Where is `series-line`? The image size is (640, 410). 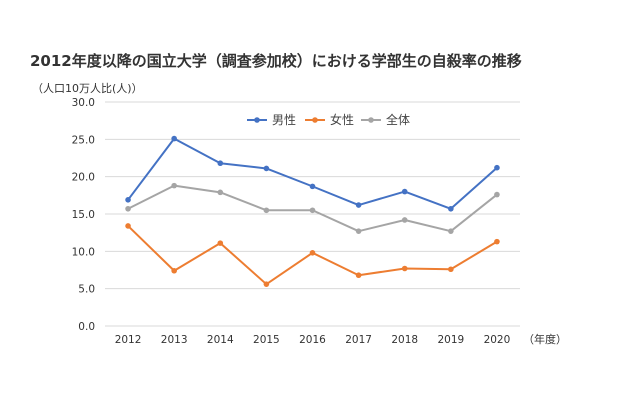
series-line is located at coordinates (312, 173).